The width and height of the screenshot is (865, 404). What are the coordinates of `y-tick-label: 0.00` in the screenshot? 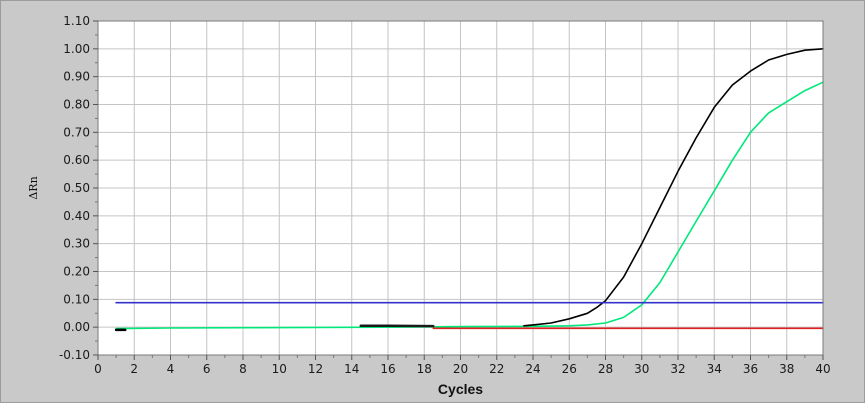 It's located at (76, 327).